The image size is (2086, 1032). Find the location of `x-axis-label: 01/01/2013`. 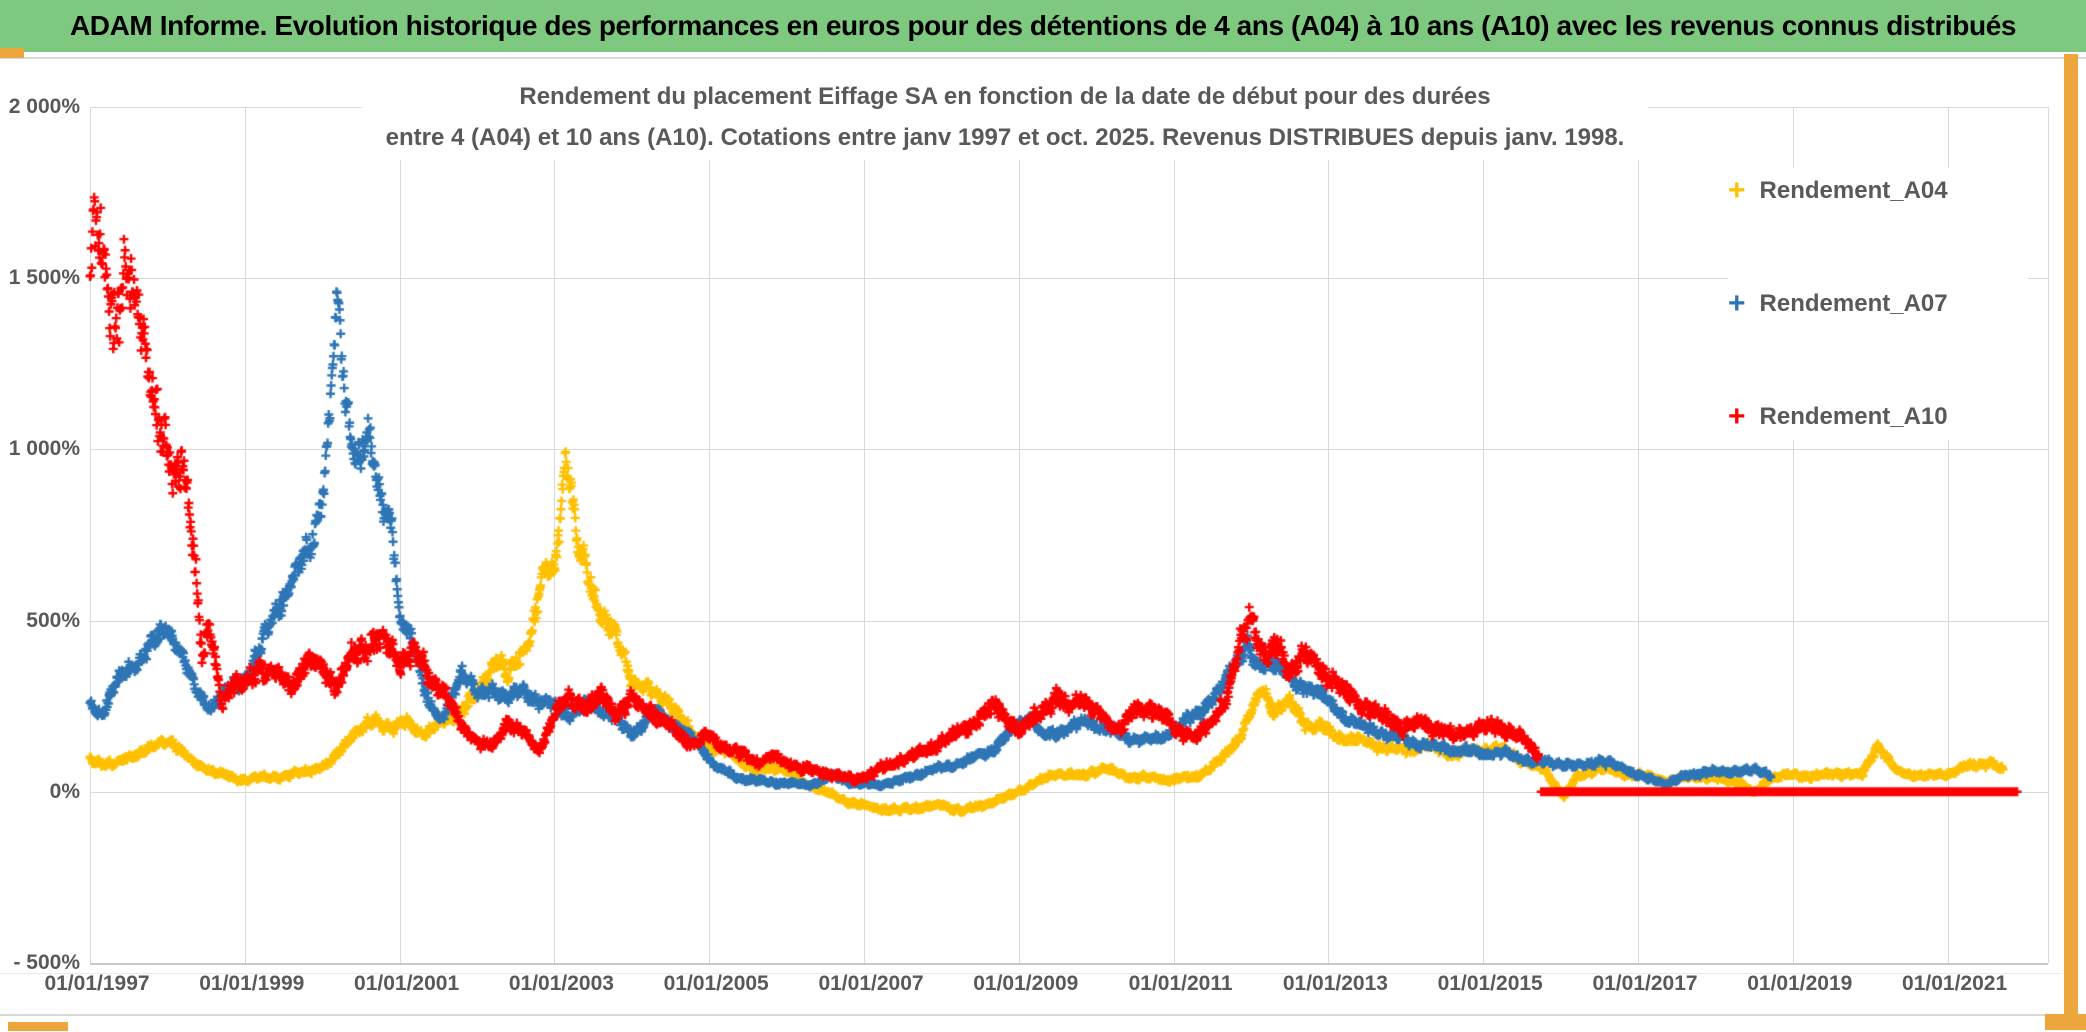

x-axis-label: 01/01/2013 is located at coordinates (1335, 983).